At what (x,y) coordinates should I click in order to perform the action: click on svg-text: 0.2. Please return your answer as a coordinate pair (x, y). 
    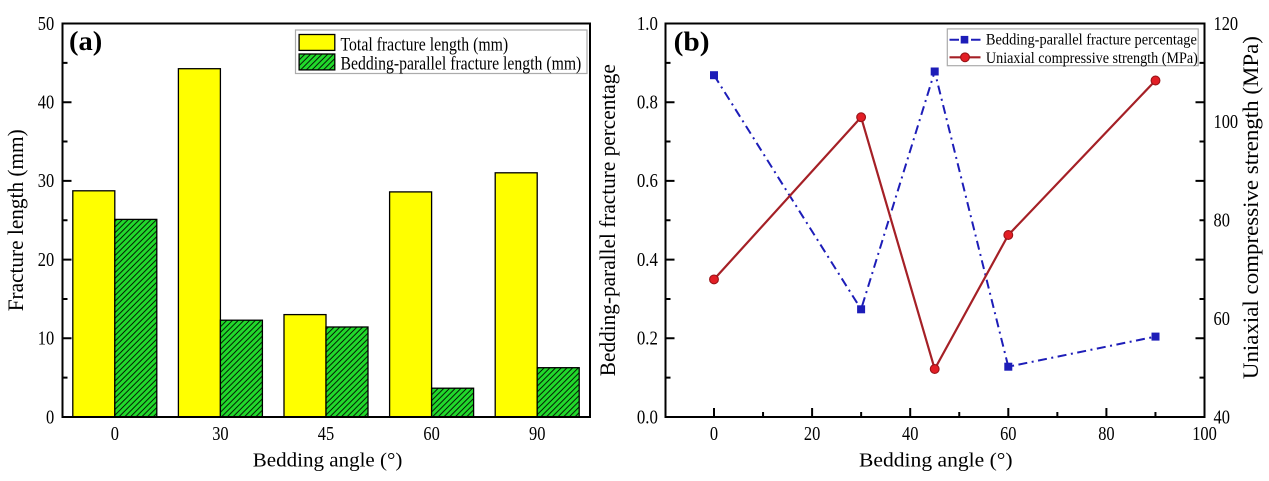
    Looking at the image, I should click on (647, 339).